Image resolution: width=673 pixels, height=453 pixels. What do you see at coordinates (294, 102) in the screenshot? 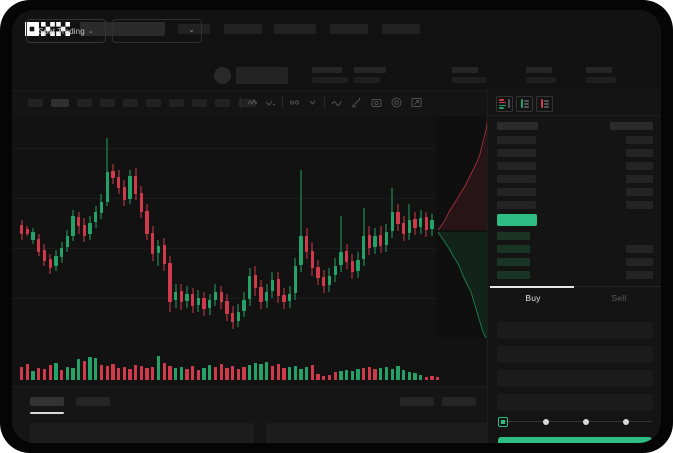
I see `settings-icon` at bounding box center [294, 102].